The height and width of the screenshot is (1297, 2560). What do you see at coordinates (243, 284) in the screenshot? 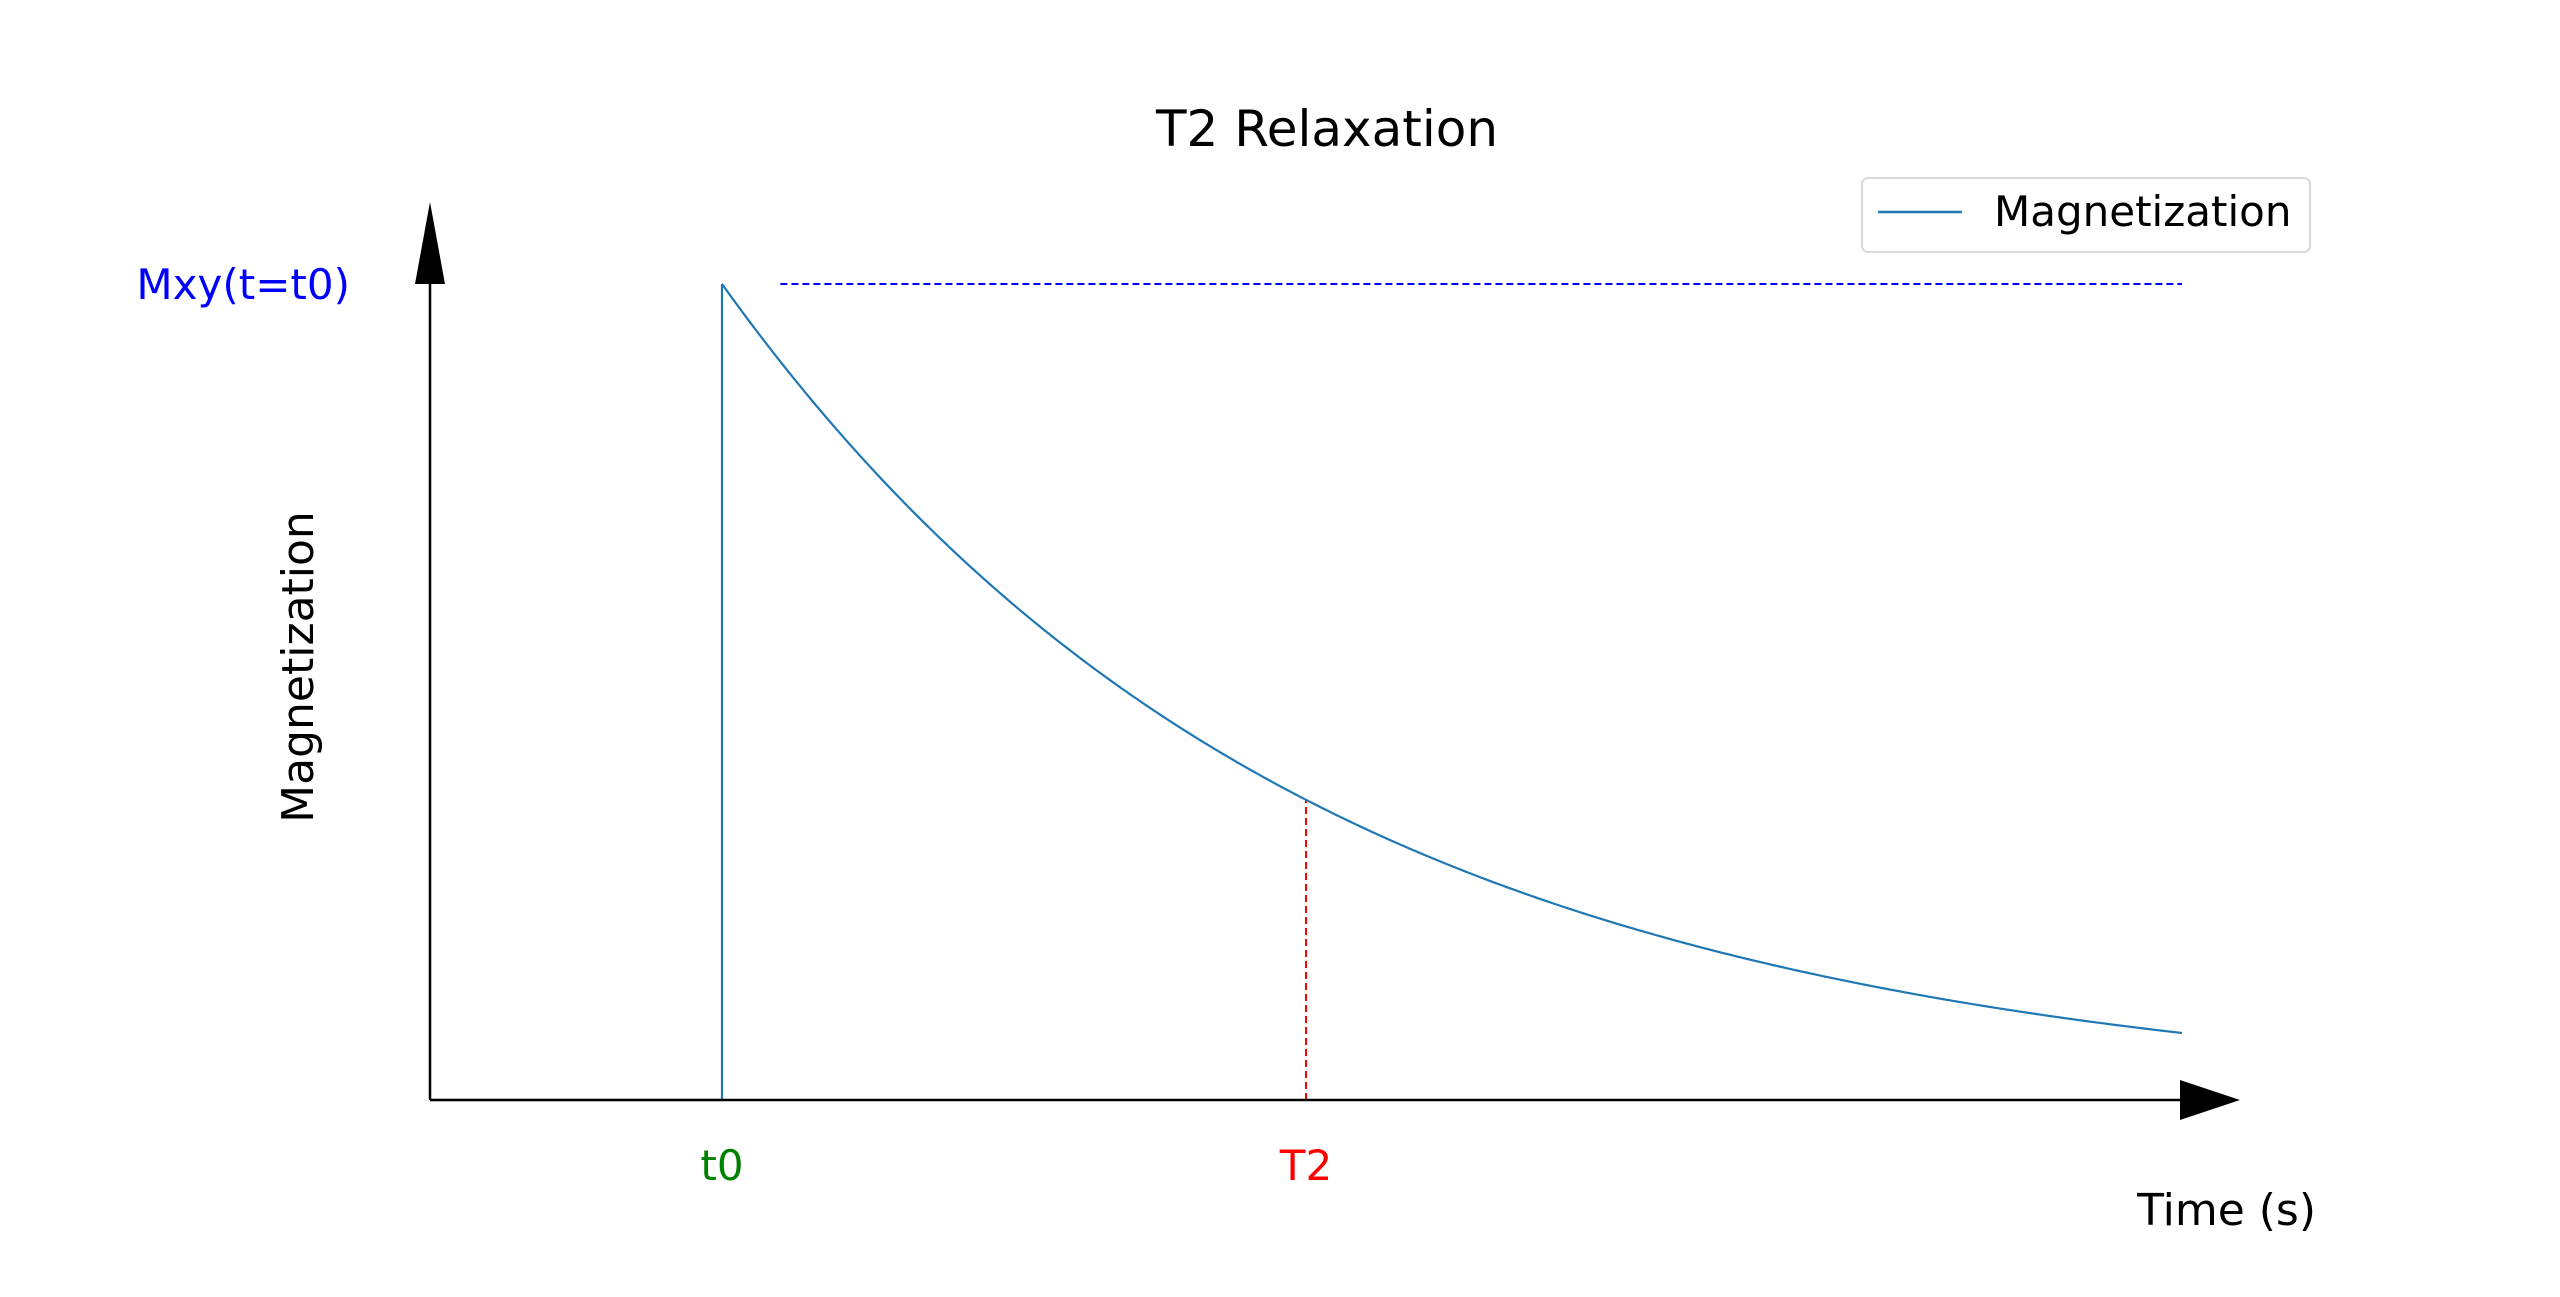
I see `y-tick-label-0: Mxy(t=t0)` at bounding box center [243, 284].